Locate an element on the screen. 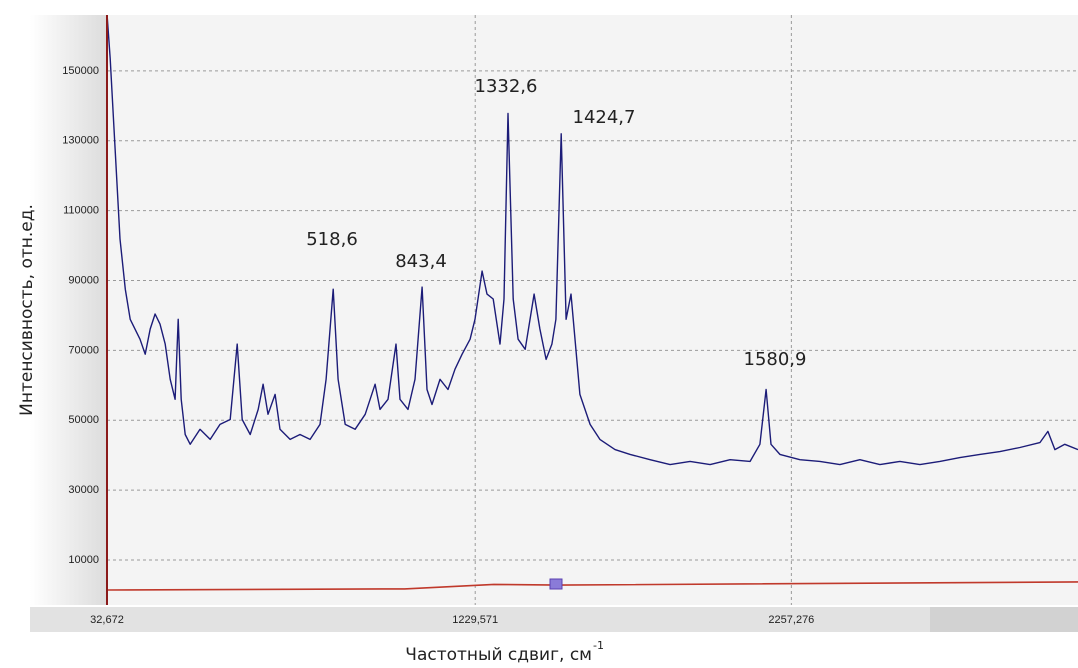 This screenshot has width=1078, height=668. peak-annotation: 843,4 is located at coordinates (421, 261).